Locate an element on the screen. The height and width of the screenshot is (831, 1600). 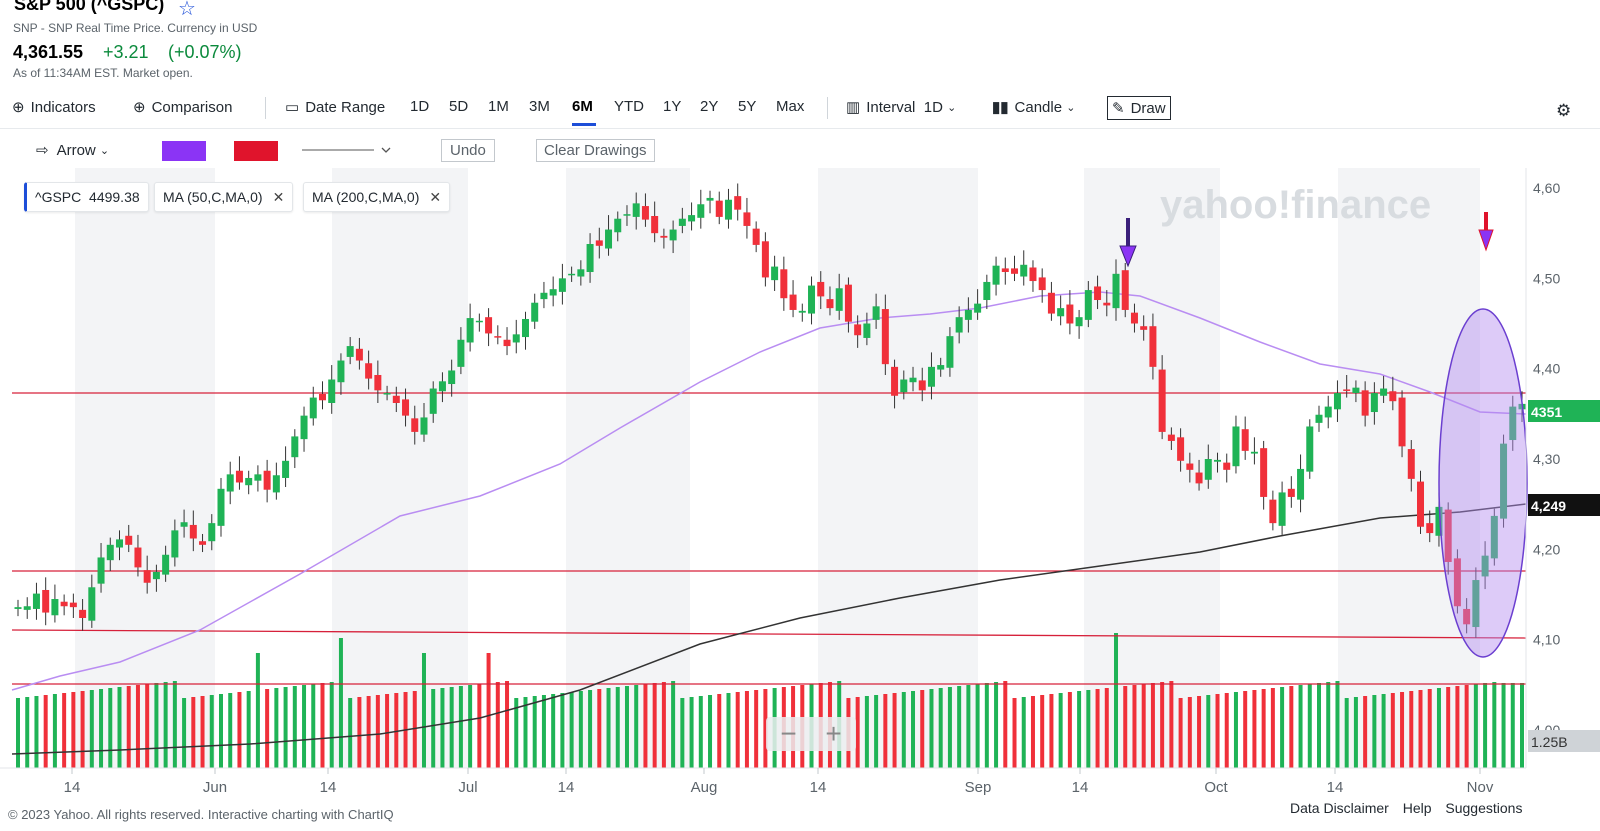
candle-icon: ▮▮ is located at coordinates (1000, 107).